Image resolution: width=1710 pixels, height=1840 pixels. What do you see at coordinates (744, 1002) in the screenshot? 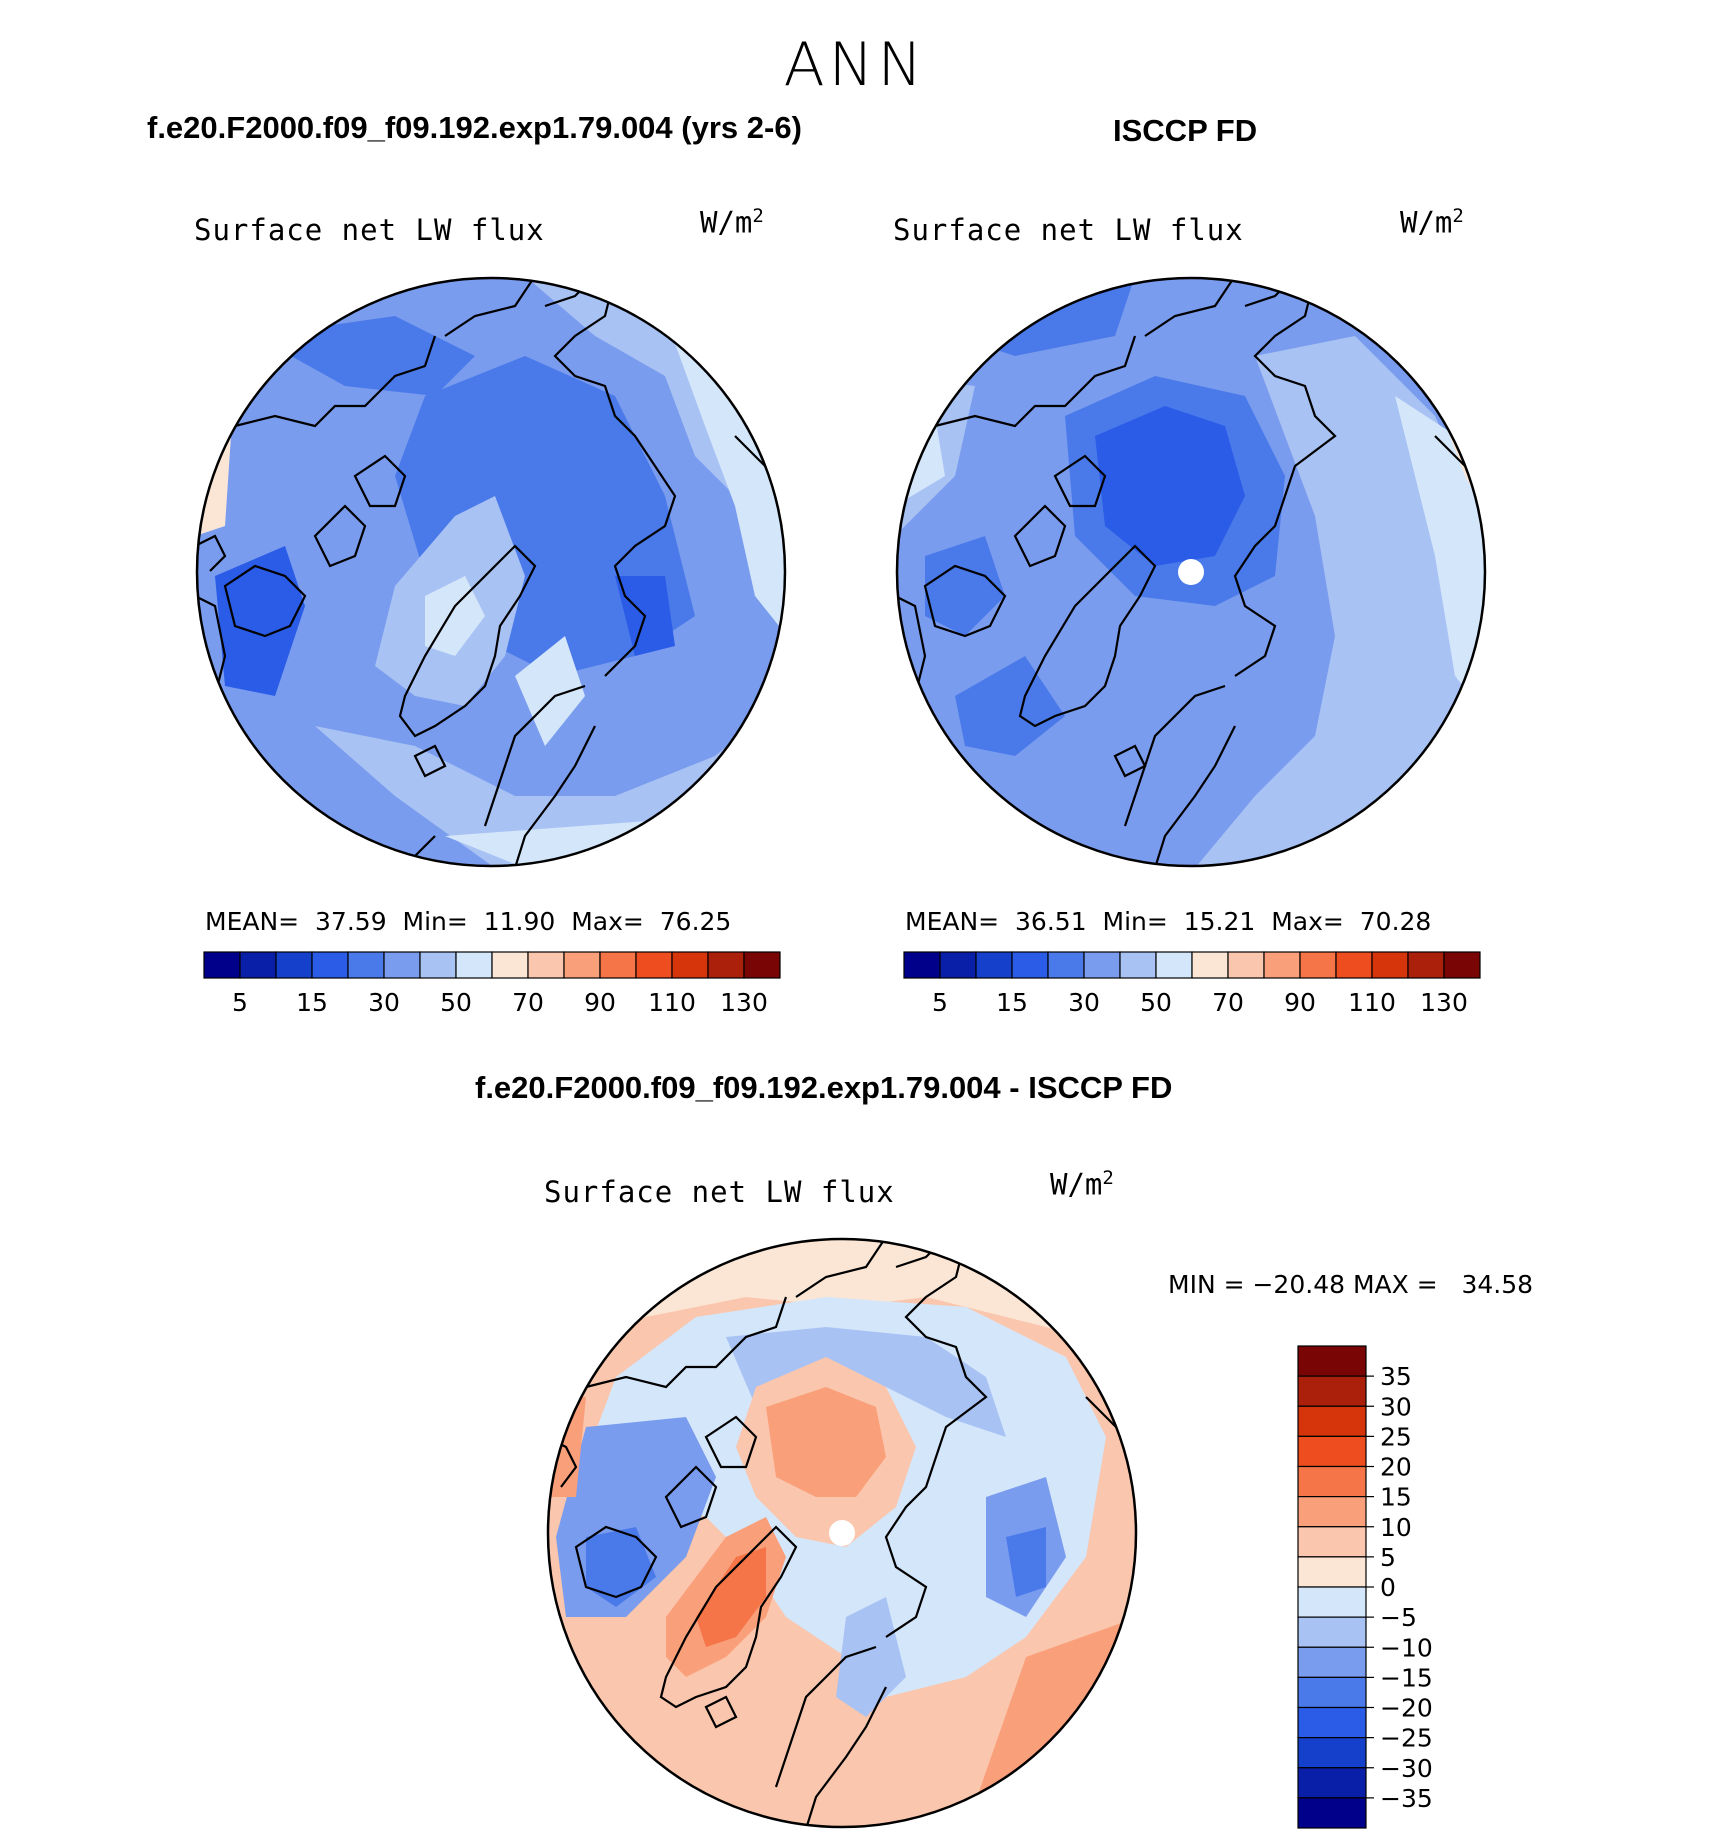
I see `panel-1-colorbar-tick-label: 130` at bounding box center [744, 1002].